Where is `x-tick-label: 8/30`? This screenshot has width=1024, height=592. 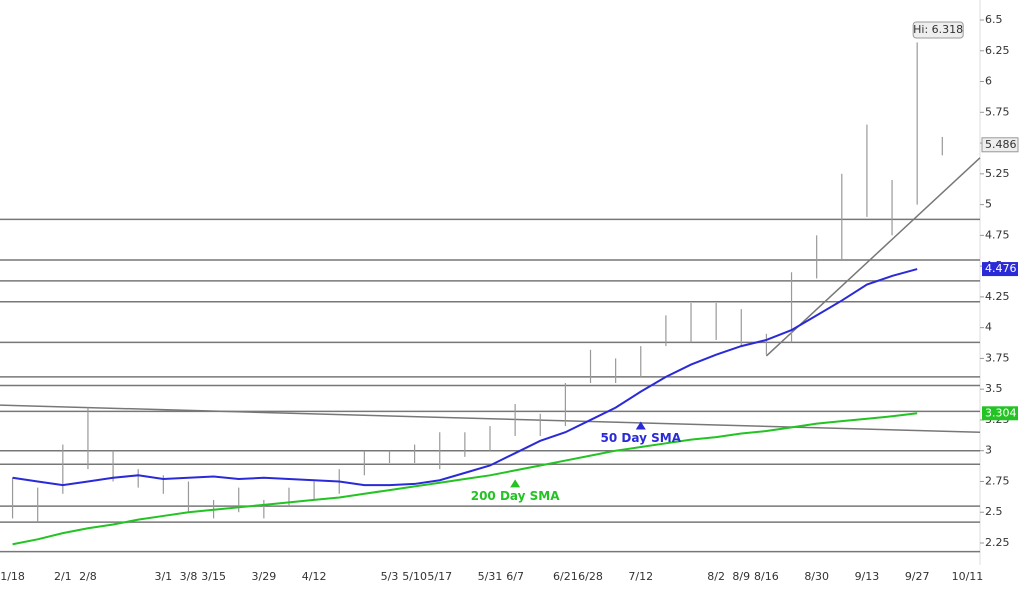
x-tick-label: 8/30 is located at coordinates (816, 576).